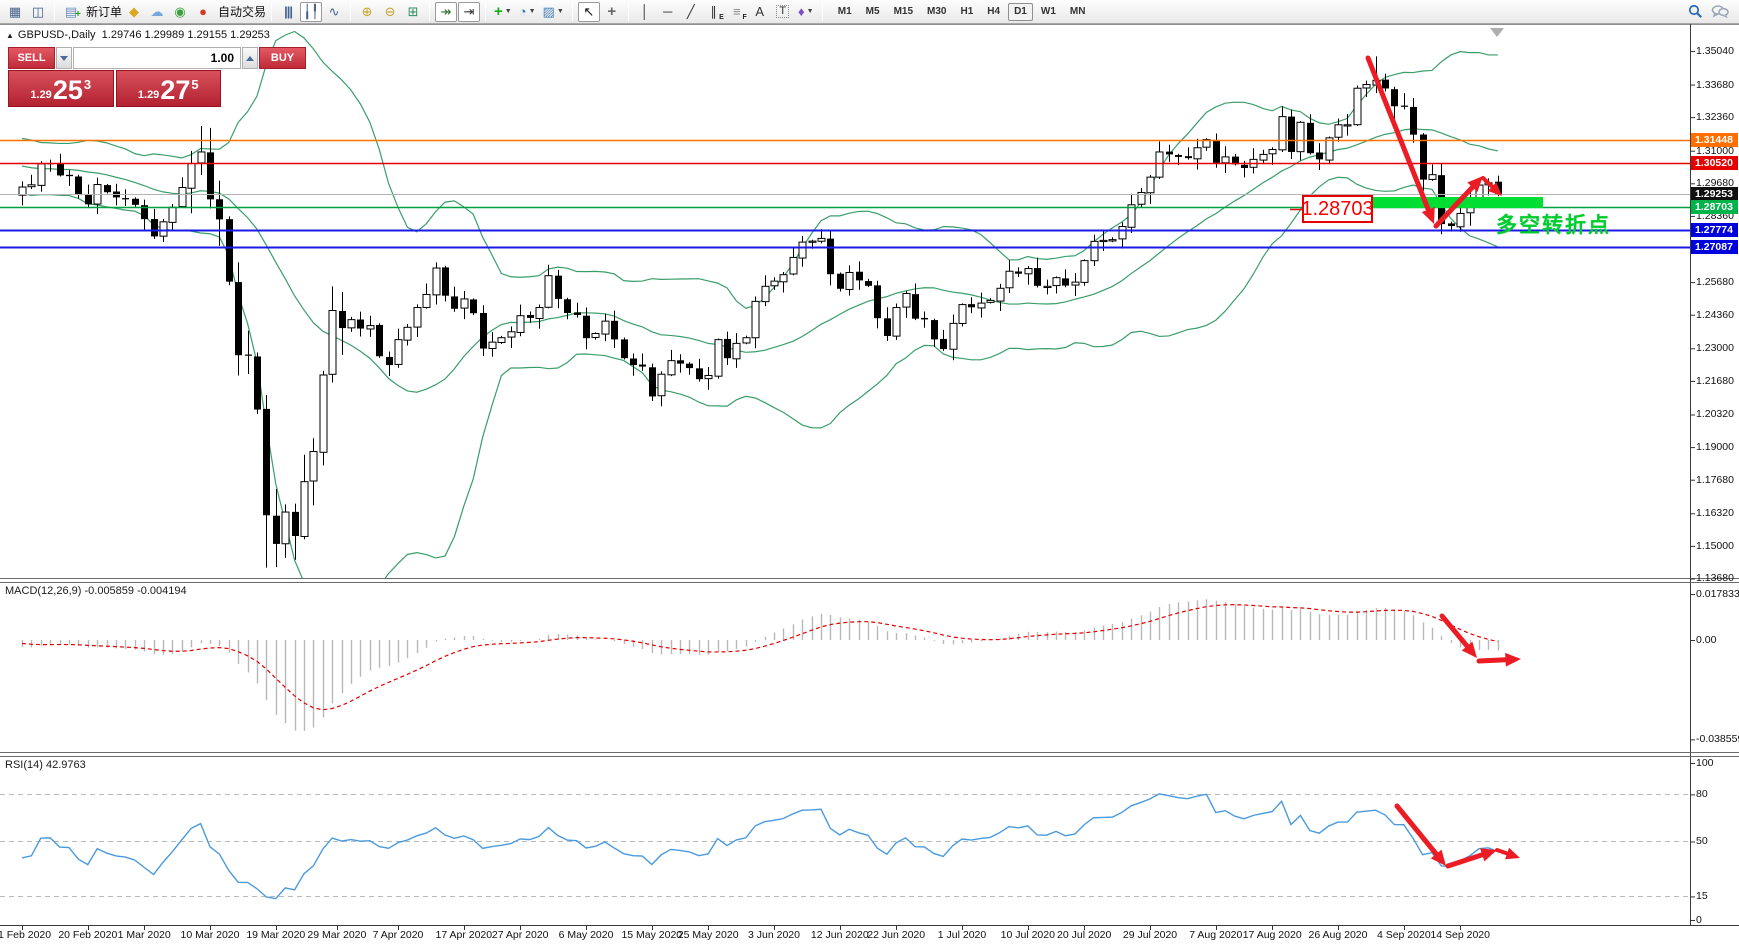  I want to click on sell-button: SELL, so click(31, 58).